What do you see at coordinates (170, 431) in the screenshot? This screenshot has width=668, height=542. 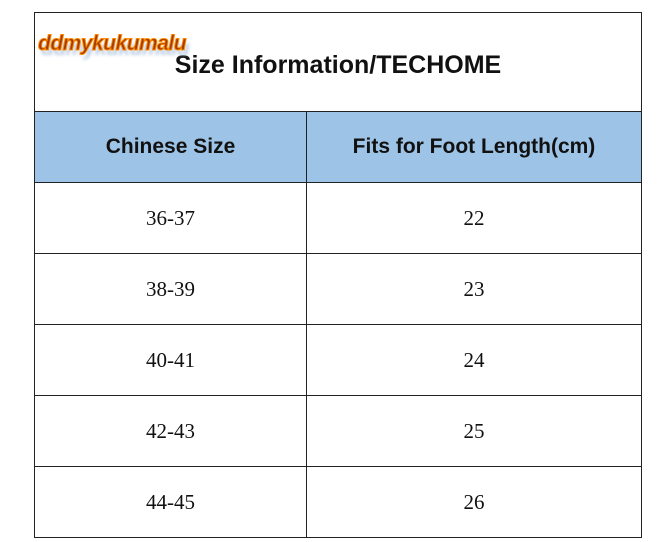 I see `size-cell: 42-43` at bounding box center [170, 431].